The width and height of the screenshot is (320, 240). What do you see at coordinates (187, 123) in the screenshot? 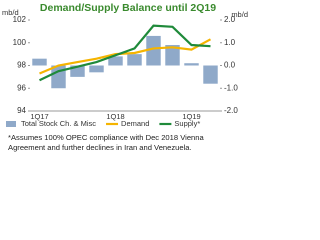
I see `legend-label: Supply*` at bounding box center [187, 123].